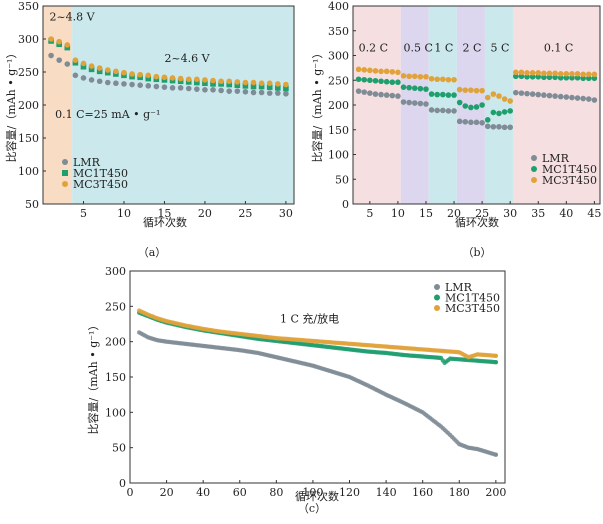 The width and height of the screenshot is (603, 524). I want to click on x-tick-label: 20, so click(205, 213).